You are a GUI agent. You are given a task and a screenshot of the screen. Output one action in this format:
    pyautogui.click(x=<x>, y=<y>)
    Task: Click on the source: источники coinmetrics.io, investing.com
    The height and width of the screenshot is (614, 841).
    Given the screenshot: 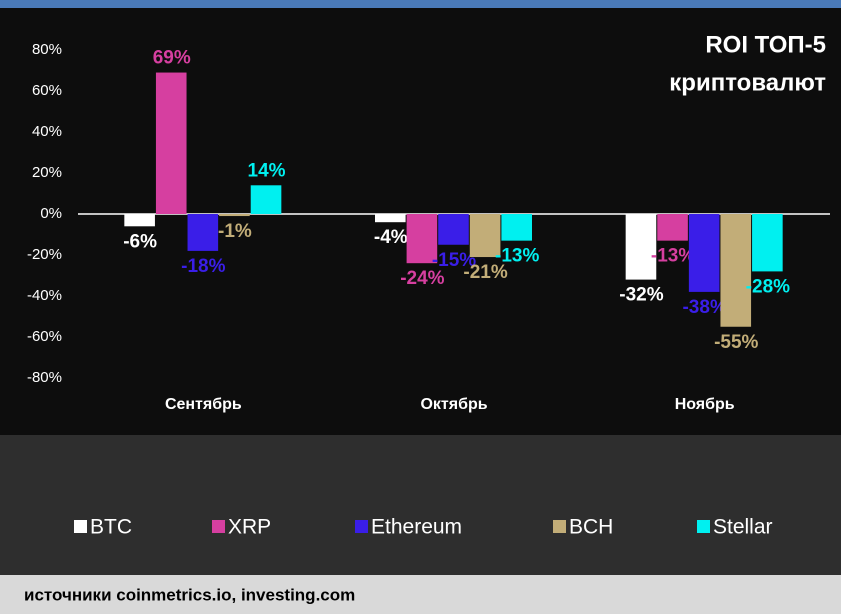 What is the action you would take?
    pyautogui.click(x=189, y=594)
    